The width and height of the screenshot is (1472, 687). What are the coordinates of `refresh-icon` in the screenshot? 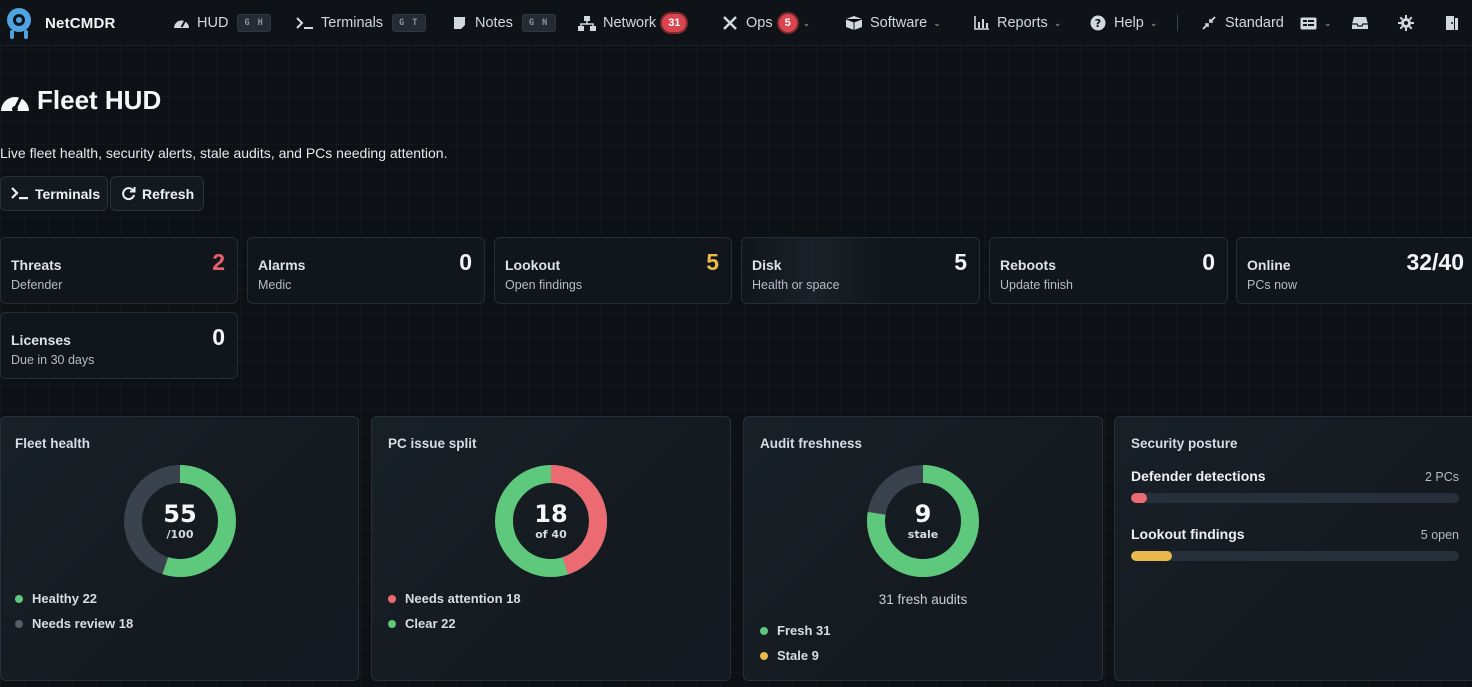 It's located at (128, 193).